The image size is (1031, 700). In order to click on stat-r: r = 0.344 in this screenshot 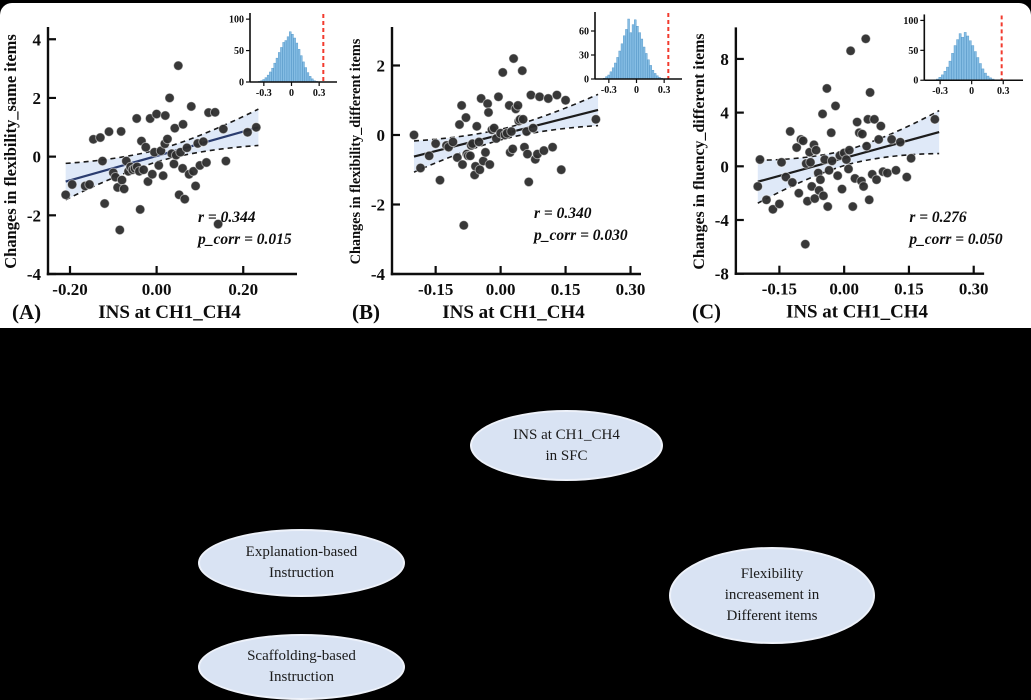, I will do `click(227, 217)`.